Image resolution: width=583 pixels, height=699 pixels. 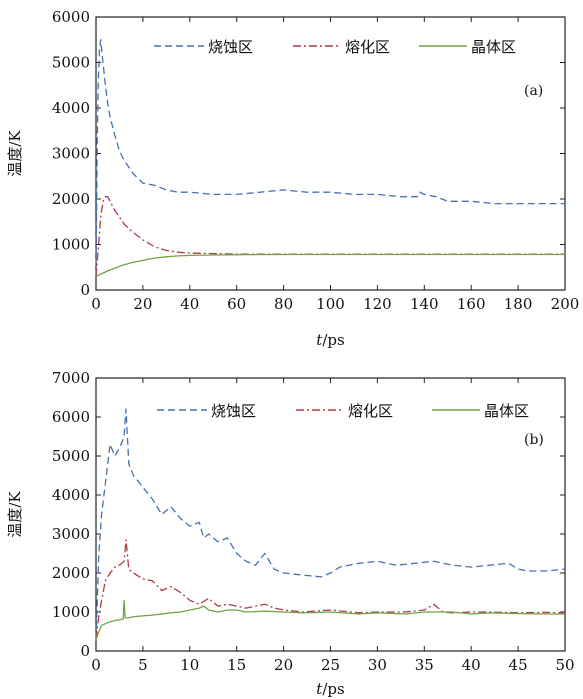 I want to click on x-tick-label: 160, so click(x=471, y=304).